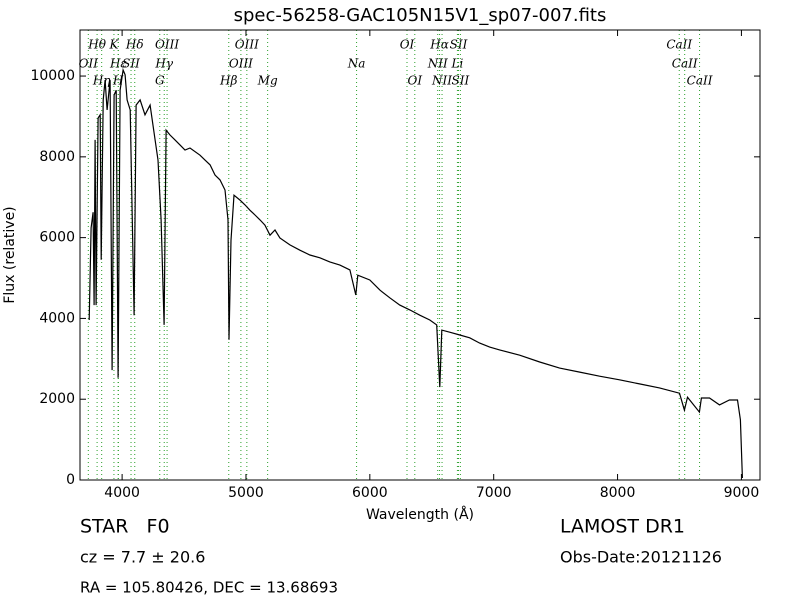 Image resolution: width=800 pixels, height=604 pixels. I want to click on survey: LAMOST DR1, so click(622, 527).